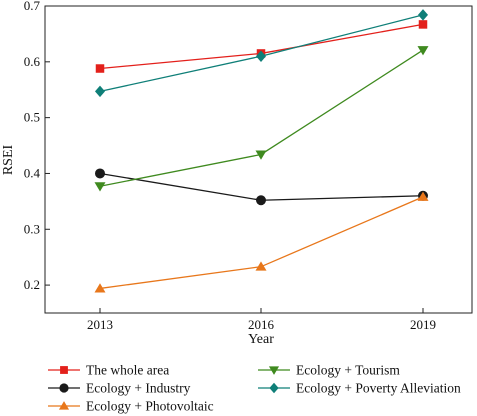 Image resolution: width=477 pixels, height=416 pixels. Describe the element at coordinates (8, 159) in the screenshot. I see `y-axis-title: RSEI` at that location.